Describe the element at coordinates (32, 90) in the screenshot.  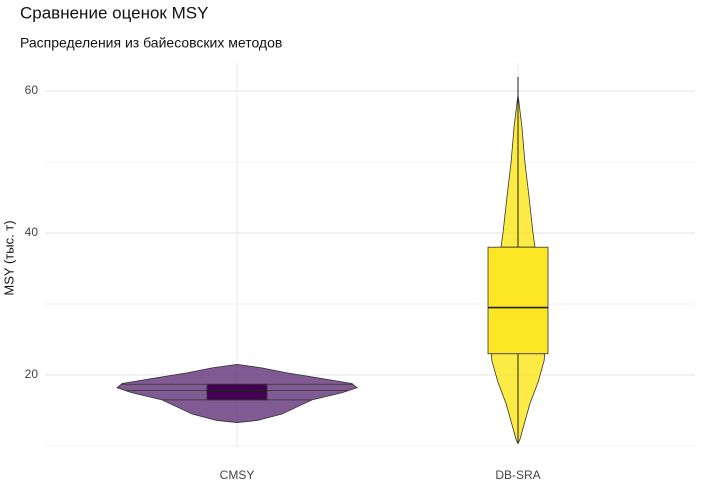
I see `y-tick-label: 60` at that location.